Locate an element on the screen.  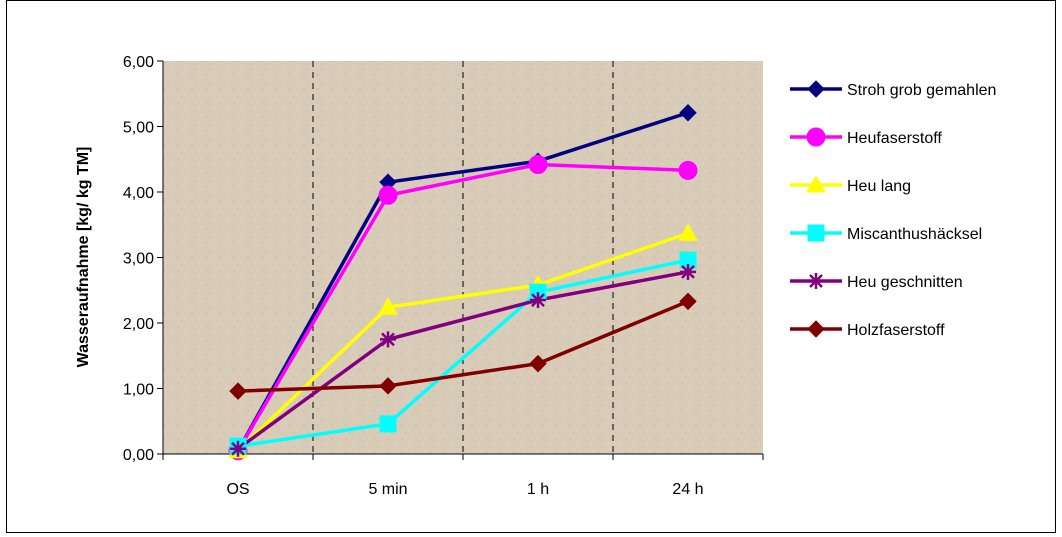
y-axis-title: Wasseraufnahme [kg/ kg TM] is located at coordinates (83, 257).